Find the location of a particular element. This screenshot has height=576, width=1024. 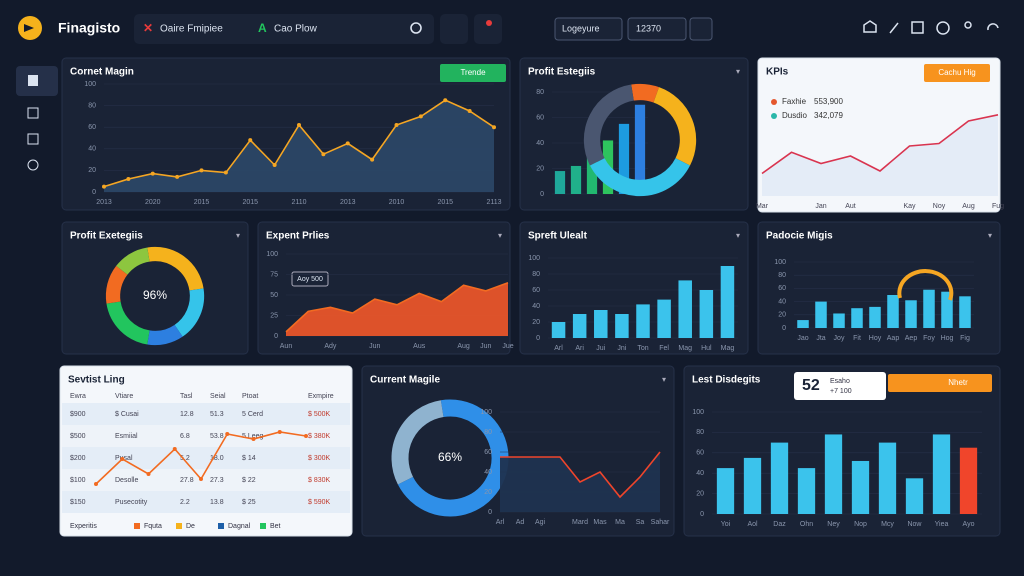

line is located at coordinates (397, 307).